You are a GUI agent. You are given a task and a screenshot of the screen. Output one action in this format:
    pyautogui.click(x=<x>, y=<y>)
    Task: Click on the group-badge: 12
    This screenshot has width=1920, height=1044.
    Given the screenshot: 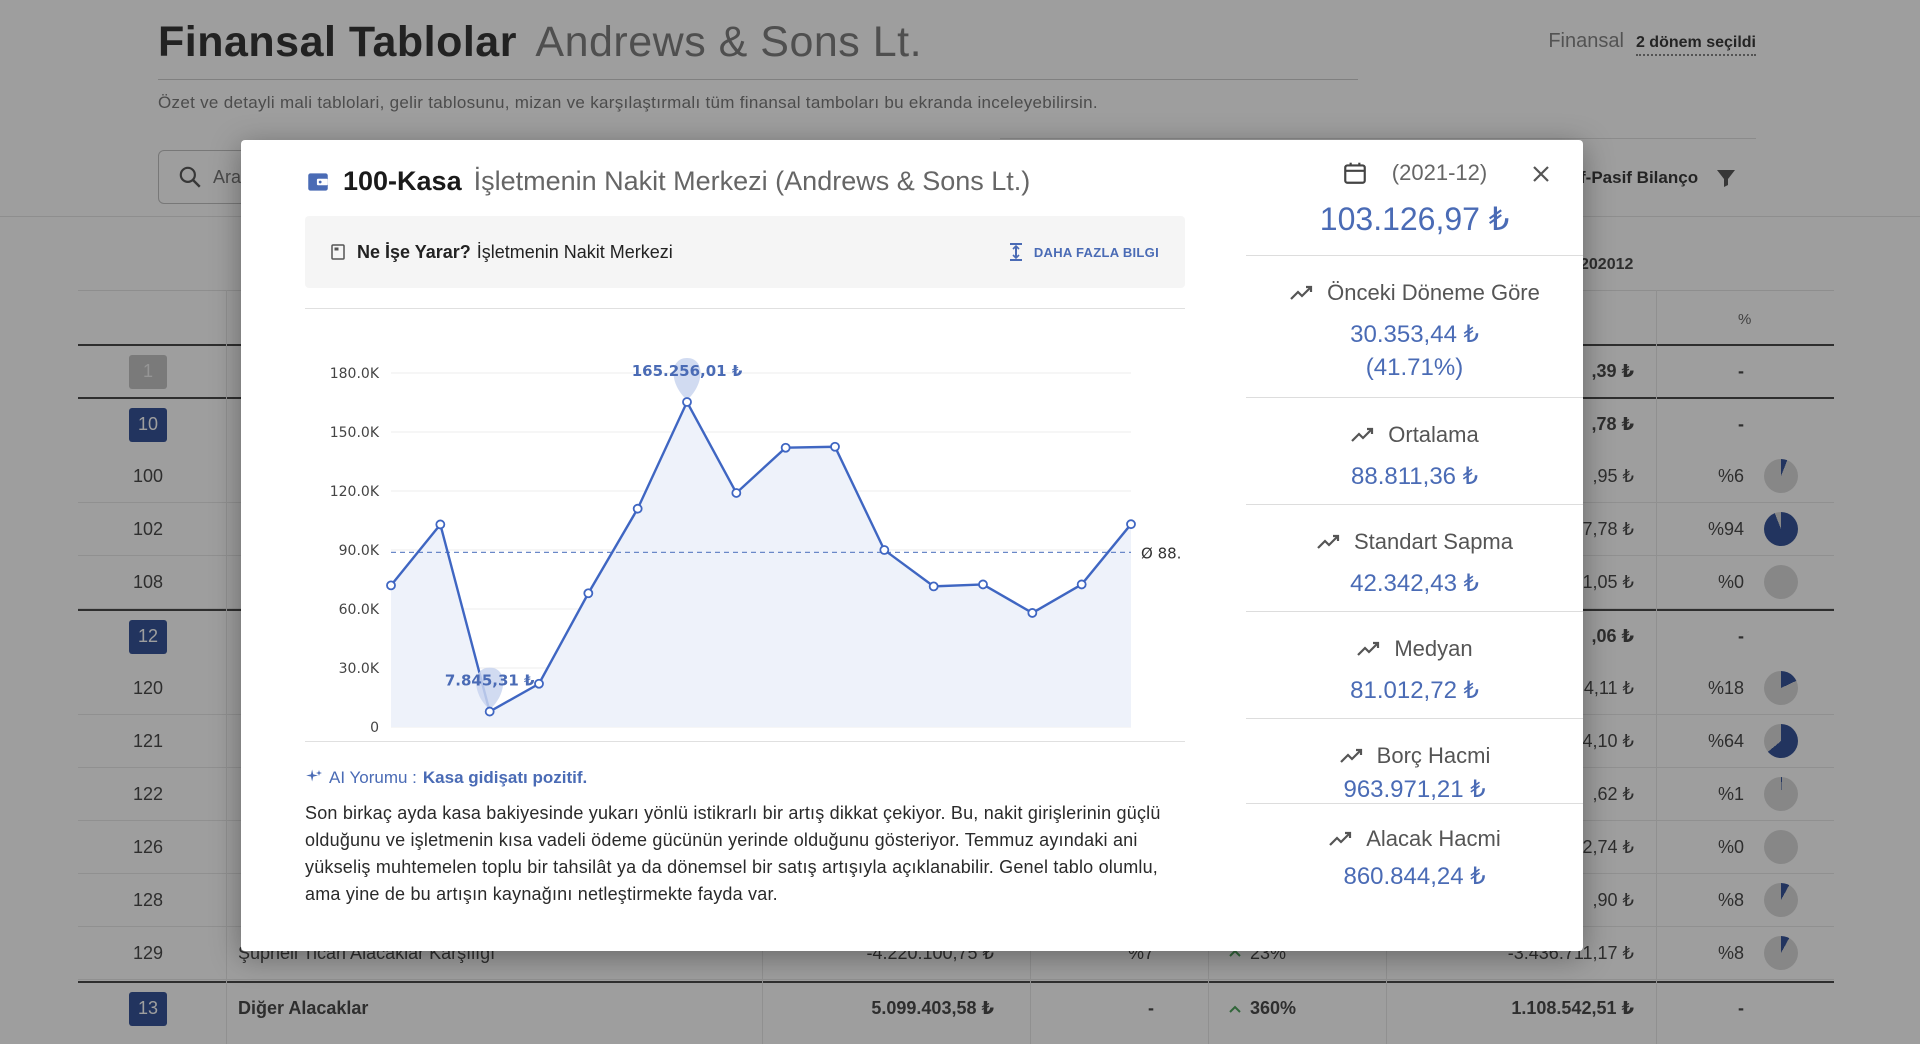 What is the action you would take?
    pyautogui.click(x=148, y=636)
    